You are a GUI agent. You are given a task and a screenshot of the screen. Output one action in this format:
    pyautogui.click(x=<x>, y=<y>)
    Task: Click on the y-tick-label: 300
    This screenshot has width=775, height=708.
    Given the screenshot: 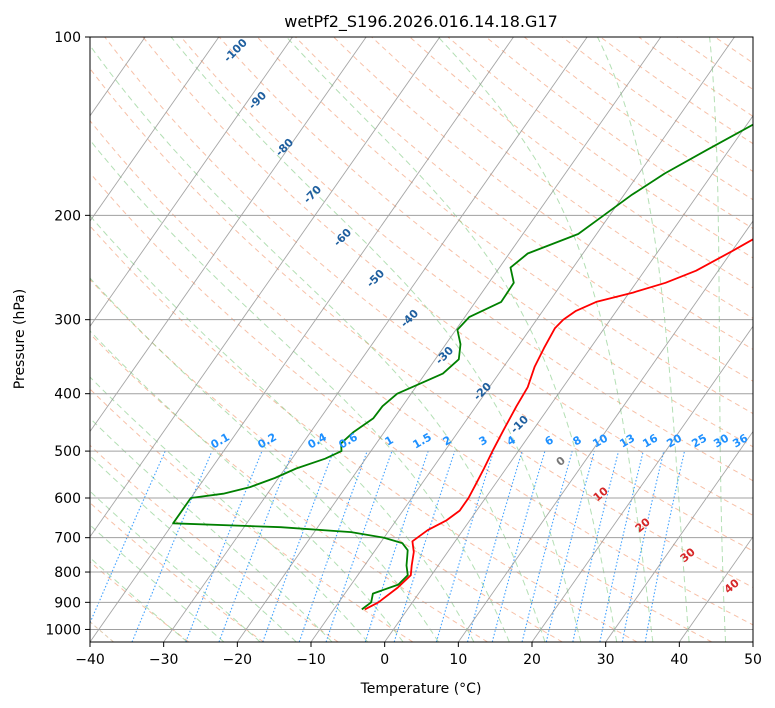 What is the action you would take?
    pyautogui.click(x=67, y=321)
    